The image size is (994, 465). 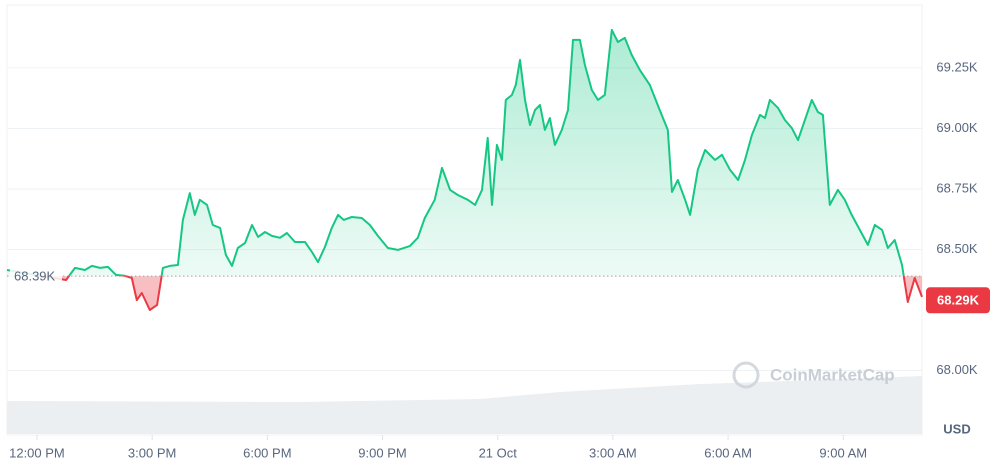 I want to click on y-tick-label: 69.00K, so click(x=957, y=127).